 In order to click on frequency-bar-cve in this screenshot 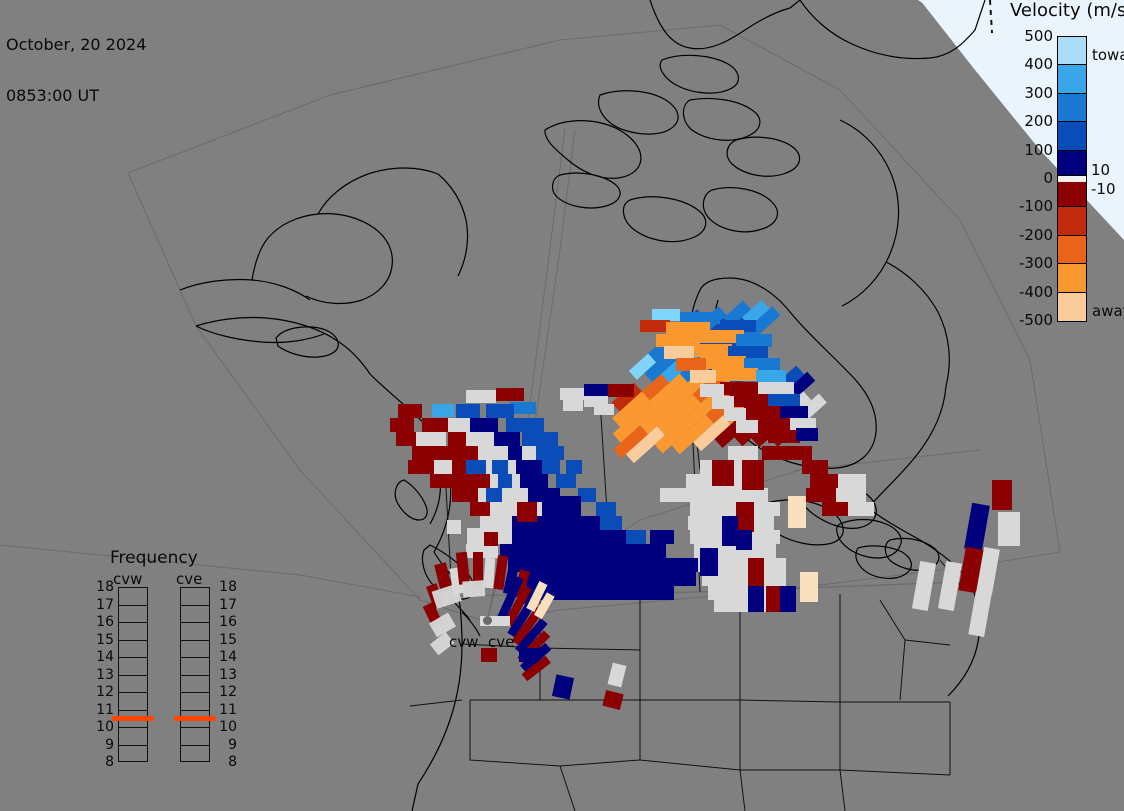, I will do `click(195, 674)`.